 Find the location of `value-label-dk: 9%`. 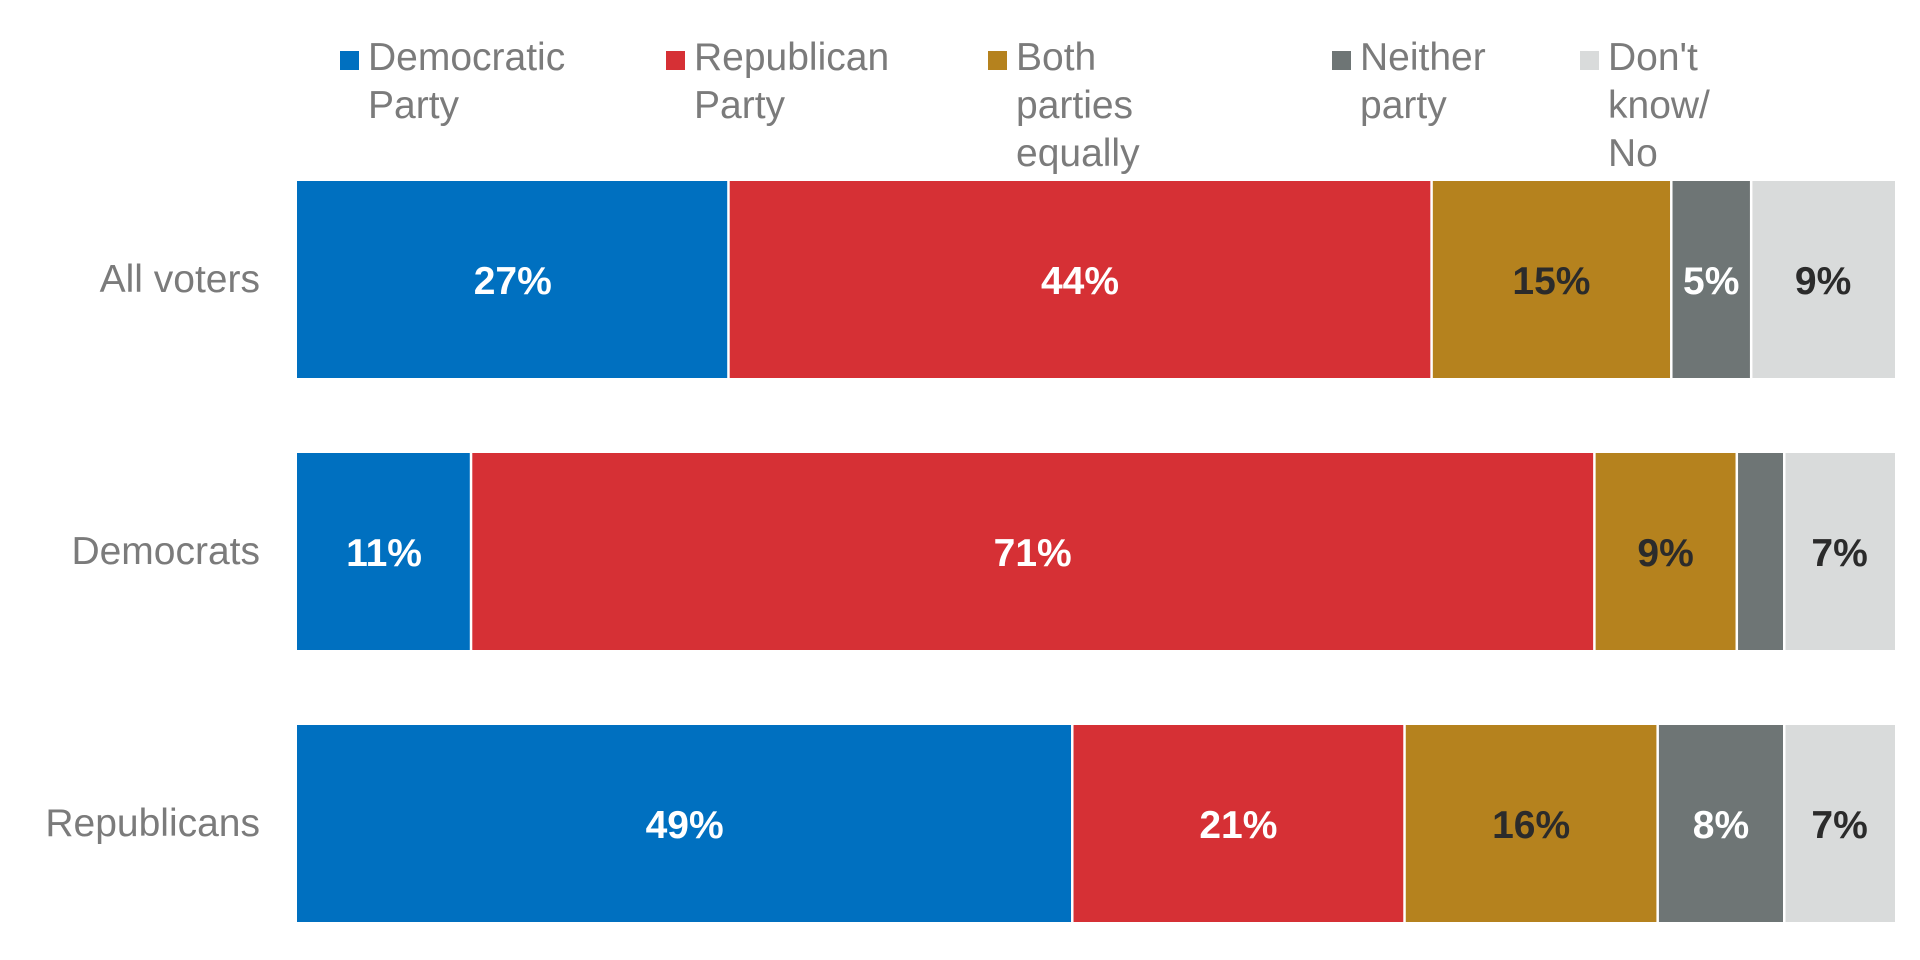

value-label-dk: 9% is located at coordinates (1823, 281).